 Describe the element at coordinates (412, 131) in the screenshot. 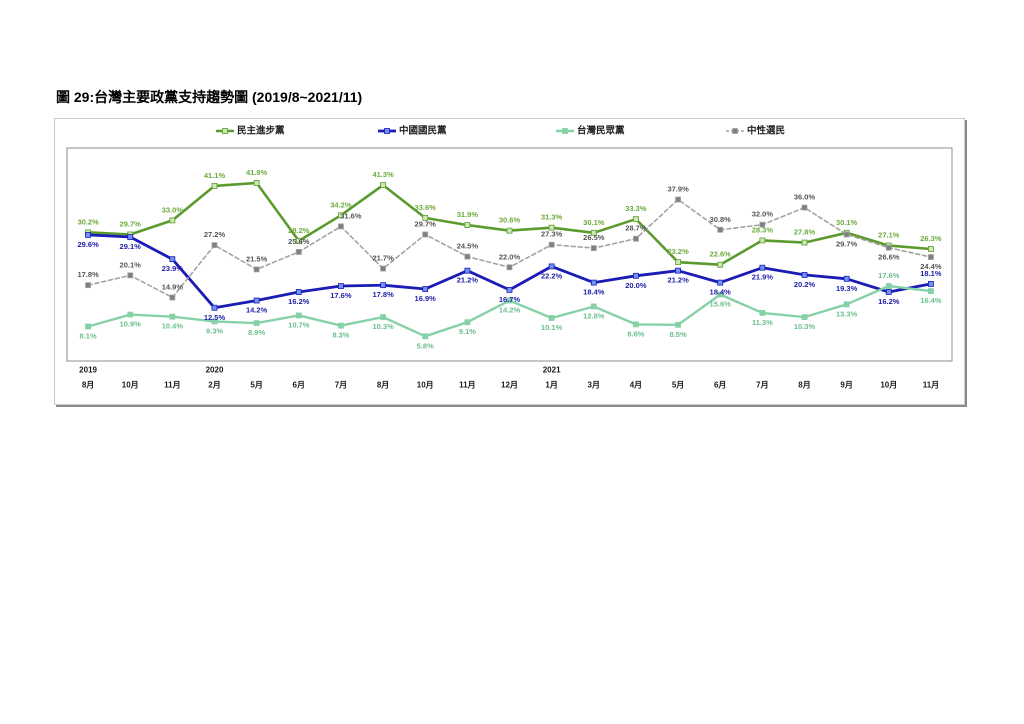

I see `legend-item: 中國國民黨` at that location.